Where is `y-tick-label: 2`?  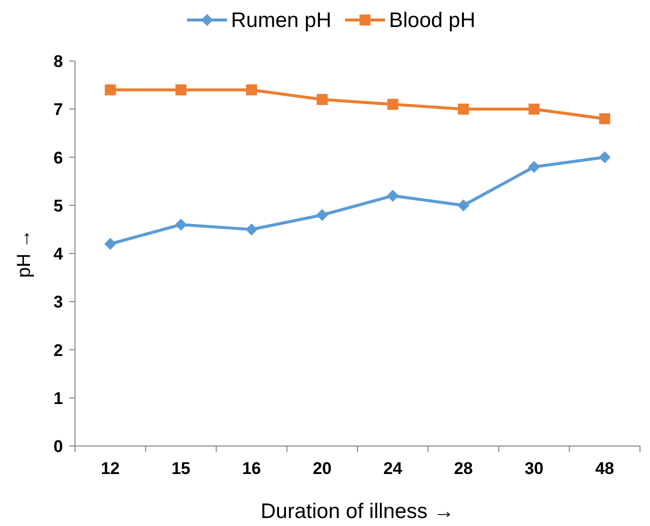 y-tick-label: 2 is located at coordinates (58, 350).